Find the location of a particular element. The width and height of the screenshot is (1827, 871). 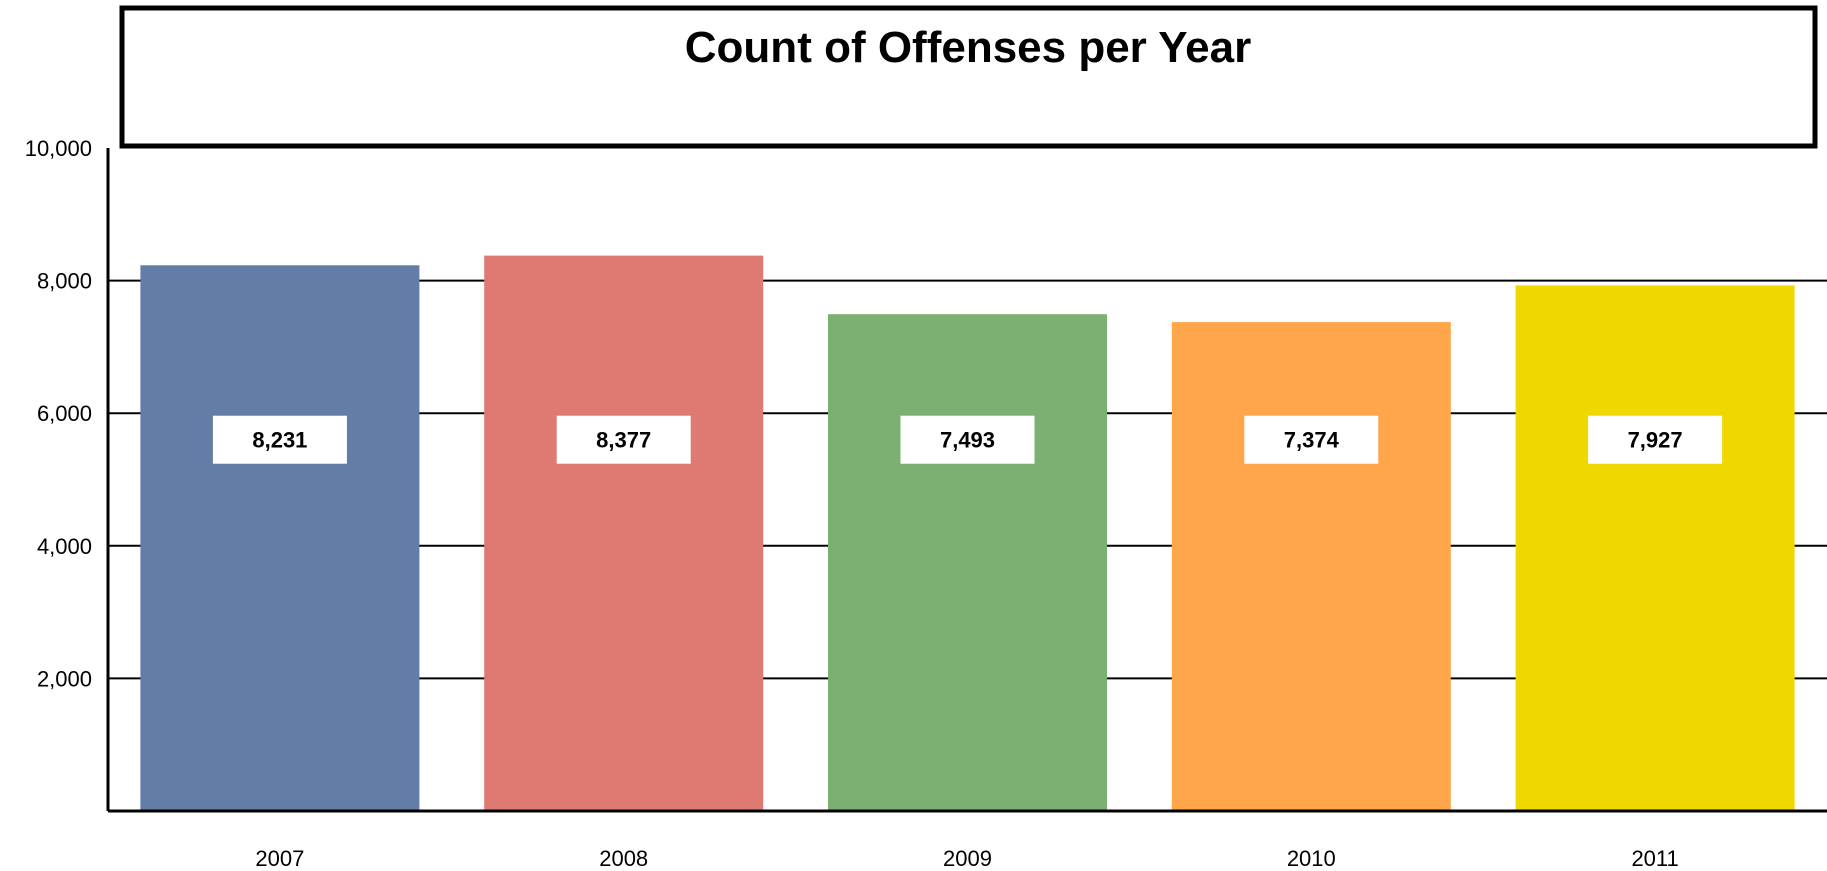

data-labels: 8,231 8,377 7,493 7,374 7,927 is located at coordinates (967, 439).